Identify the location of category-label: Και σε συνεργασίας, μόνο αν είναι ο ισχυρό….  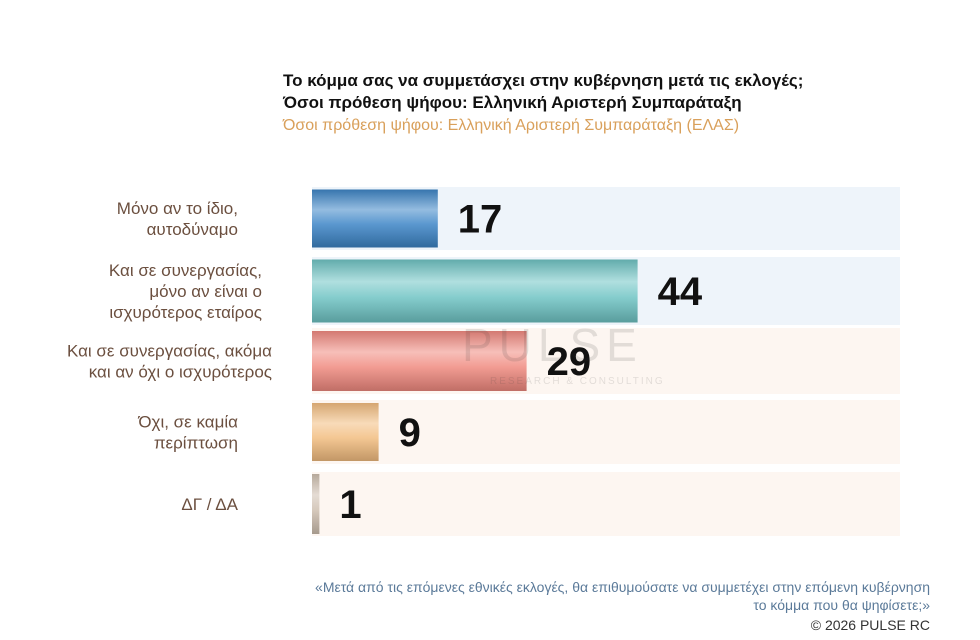
(185, 291).